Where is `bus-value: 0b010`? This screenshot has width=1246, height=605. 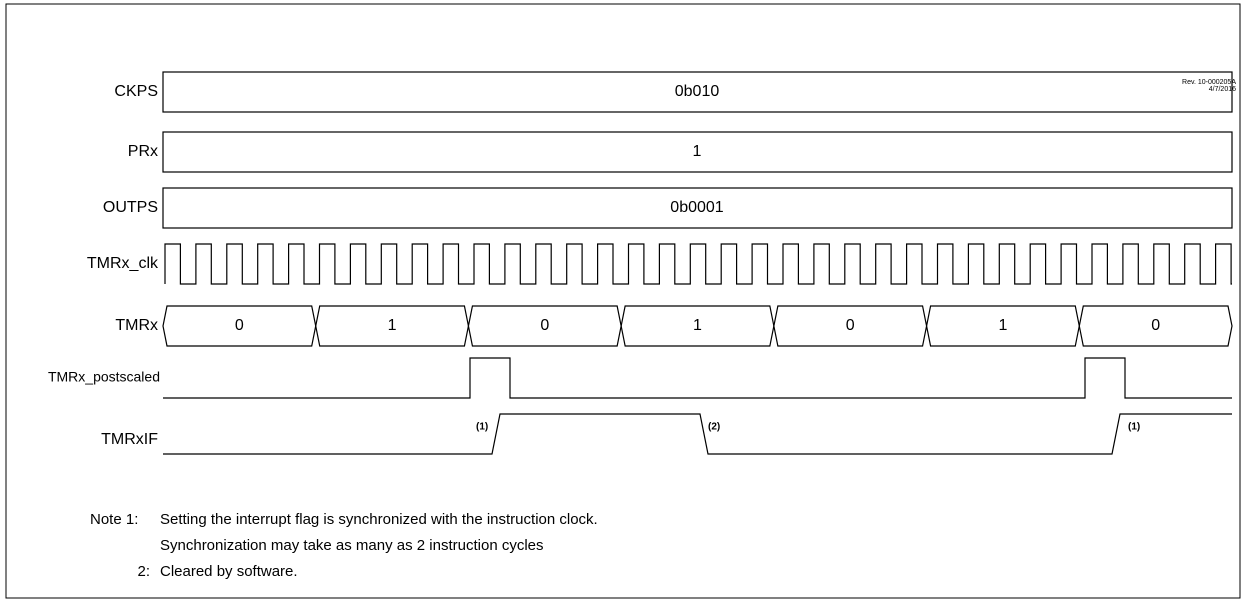
bus-value: 0b010 is located at coordinates (697, 91).